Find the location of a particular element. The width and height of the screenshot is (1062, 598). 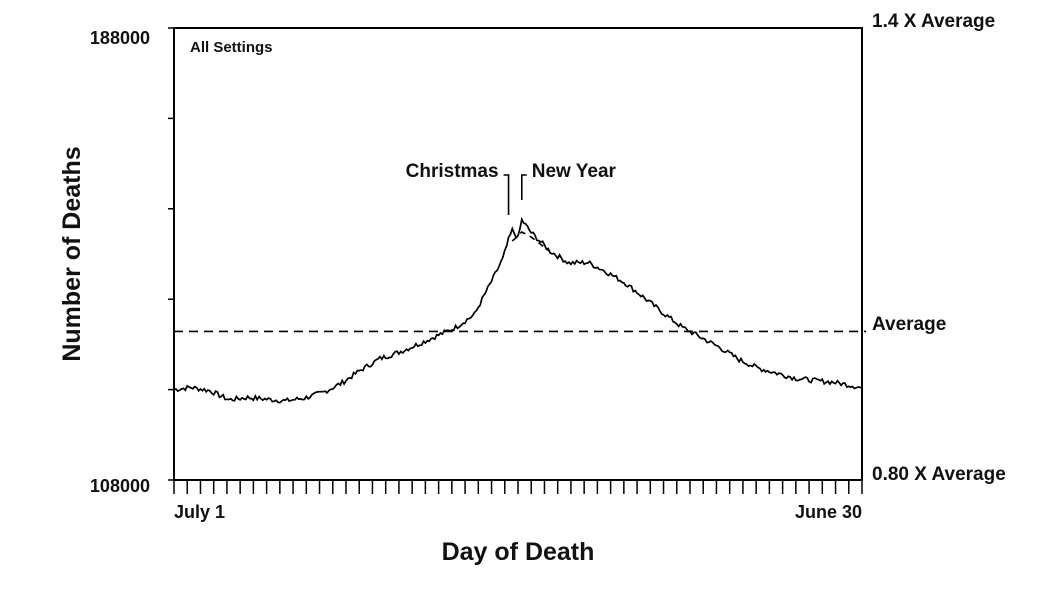

panel-label: All Settings is located at coordinates (231, 47).